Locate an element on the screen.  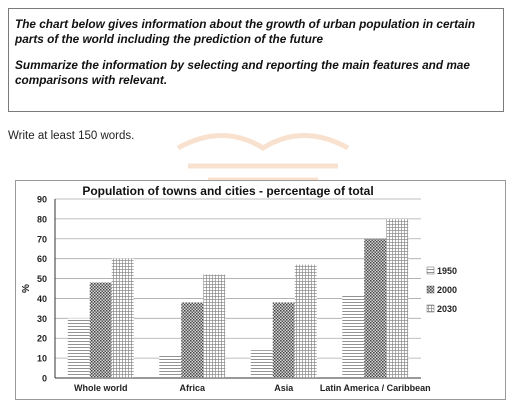
legend-swatch-1950 is located at coordinates (430, 270).